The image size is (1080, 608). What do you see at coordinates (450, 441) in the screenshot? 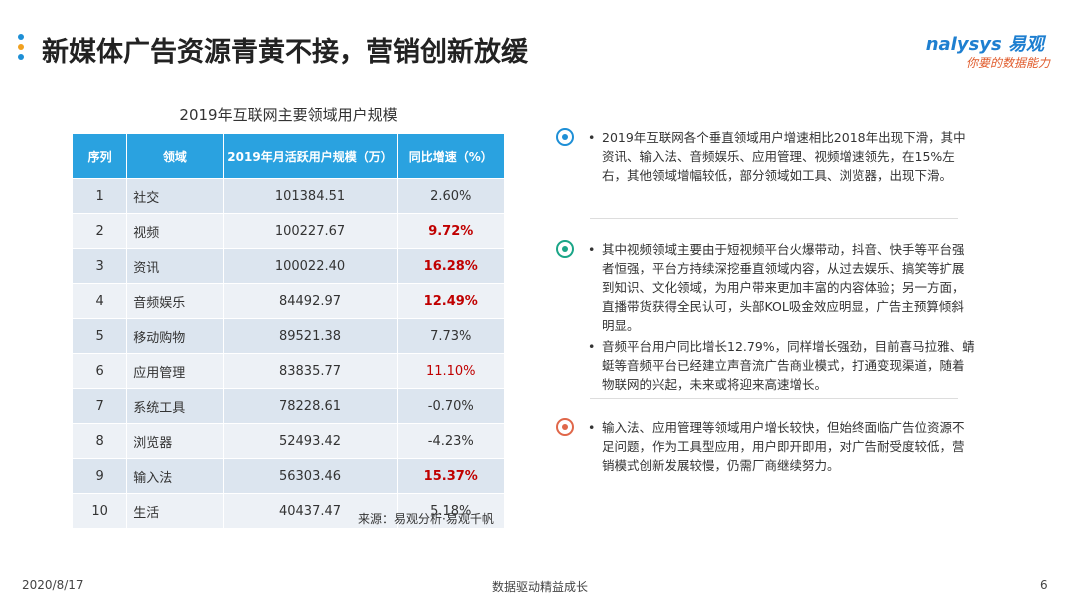
I see `table-cell: -4.23%` at bounding box center [450, 441].